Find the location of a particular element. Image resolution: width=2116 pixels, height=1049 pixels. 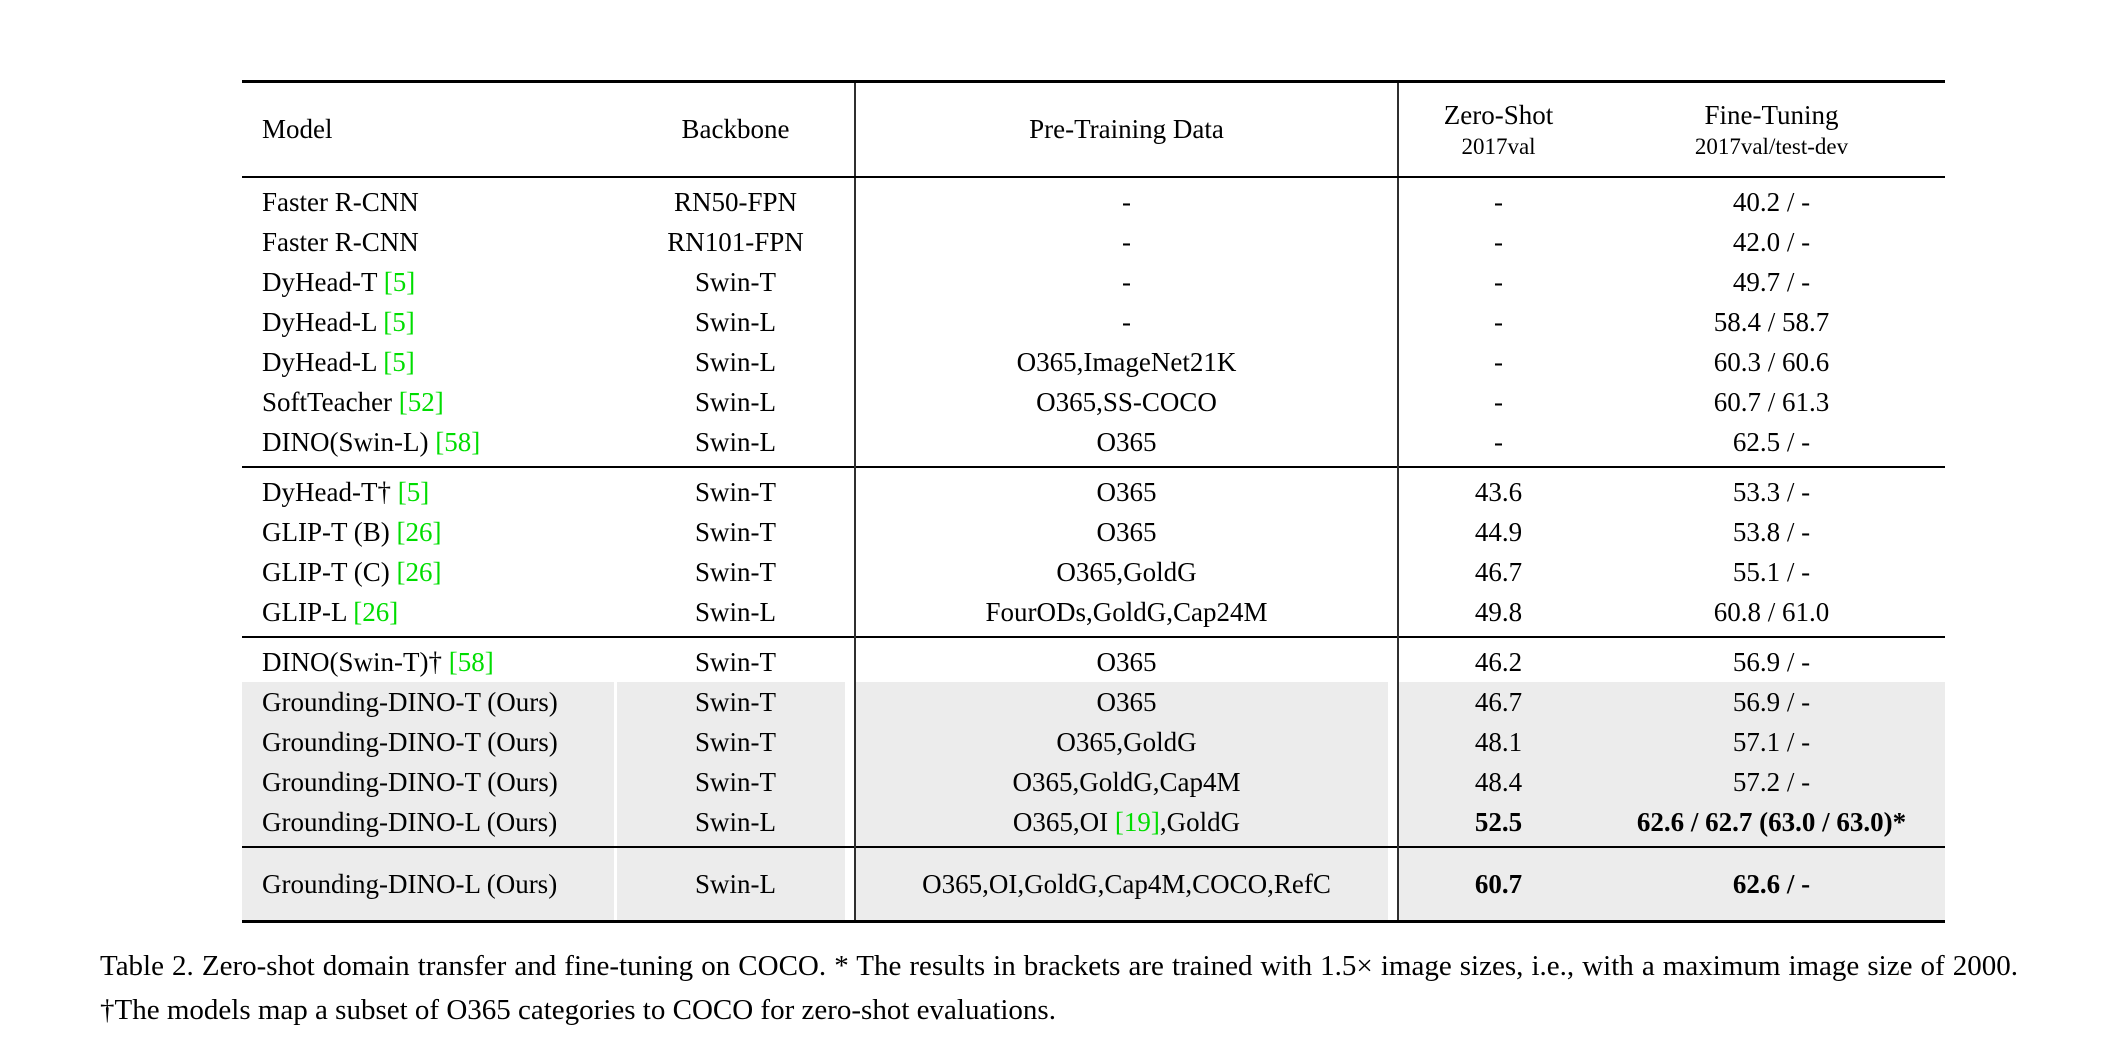

zeroshot-value-cell: 43.6 is located at coordinates (1497, 489).